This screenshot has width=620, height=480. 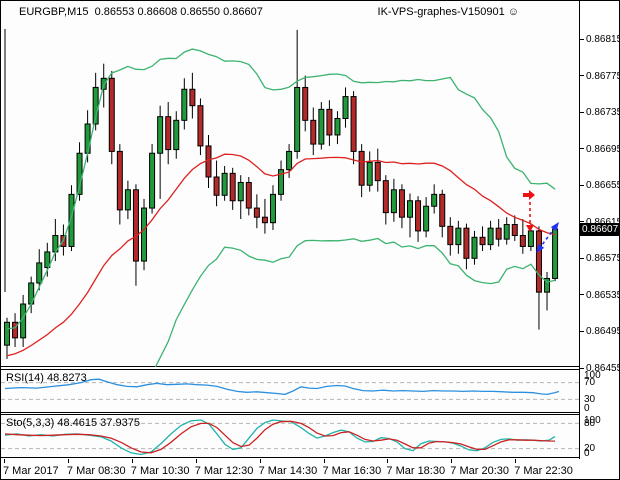 I want to click on price-axis-label: 0.86775, so click(x=603, y=76).